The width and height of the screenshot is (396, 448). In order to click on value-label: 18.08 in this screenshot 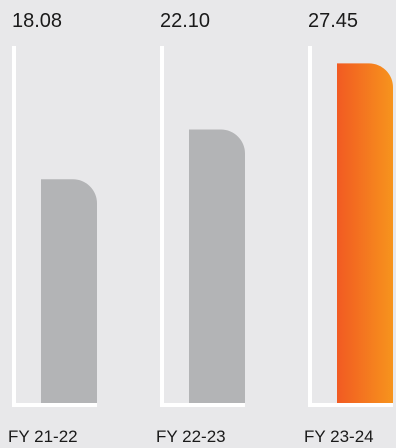, I will do `click(37, 21)`.